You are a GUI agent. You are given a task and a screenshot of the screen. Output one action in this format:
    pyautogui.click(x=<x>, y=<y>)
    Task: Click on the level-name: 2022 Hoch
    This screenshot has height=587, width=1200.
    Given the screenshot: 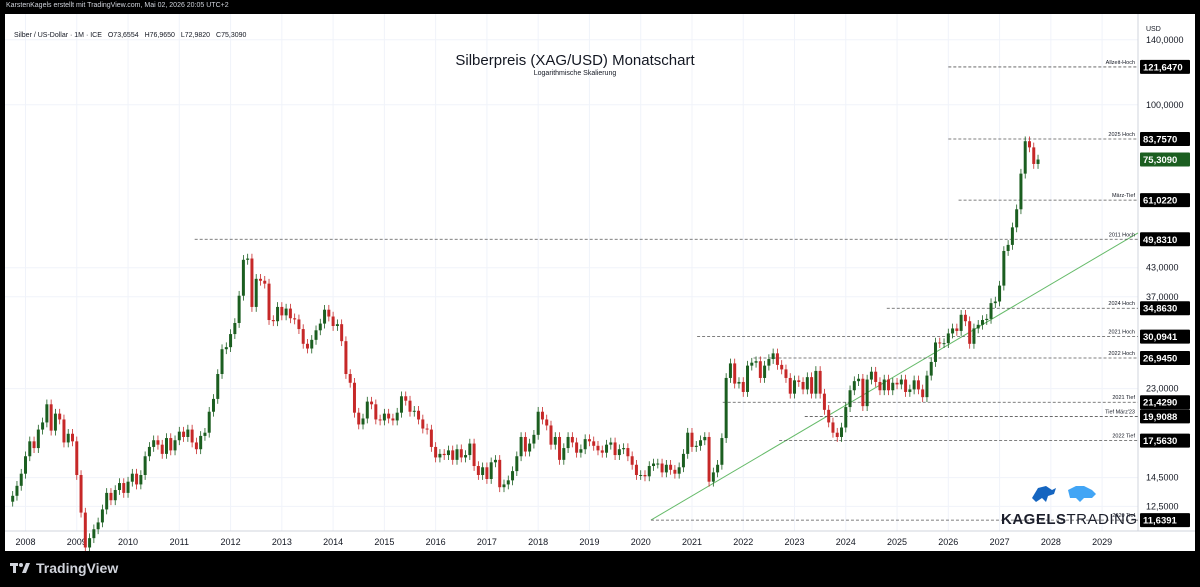 What is the action you would take?
    pyautogui.click(x=1121, y=354)
    